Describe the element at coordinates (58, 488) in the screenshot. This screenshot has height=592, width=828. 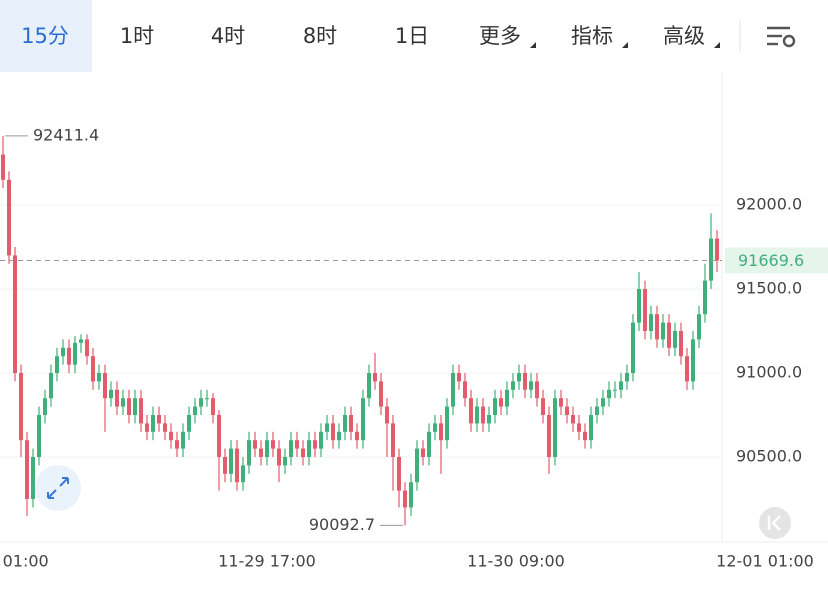
I see `expand-button` at that location.